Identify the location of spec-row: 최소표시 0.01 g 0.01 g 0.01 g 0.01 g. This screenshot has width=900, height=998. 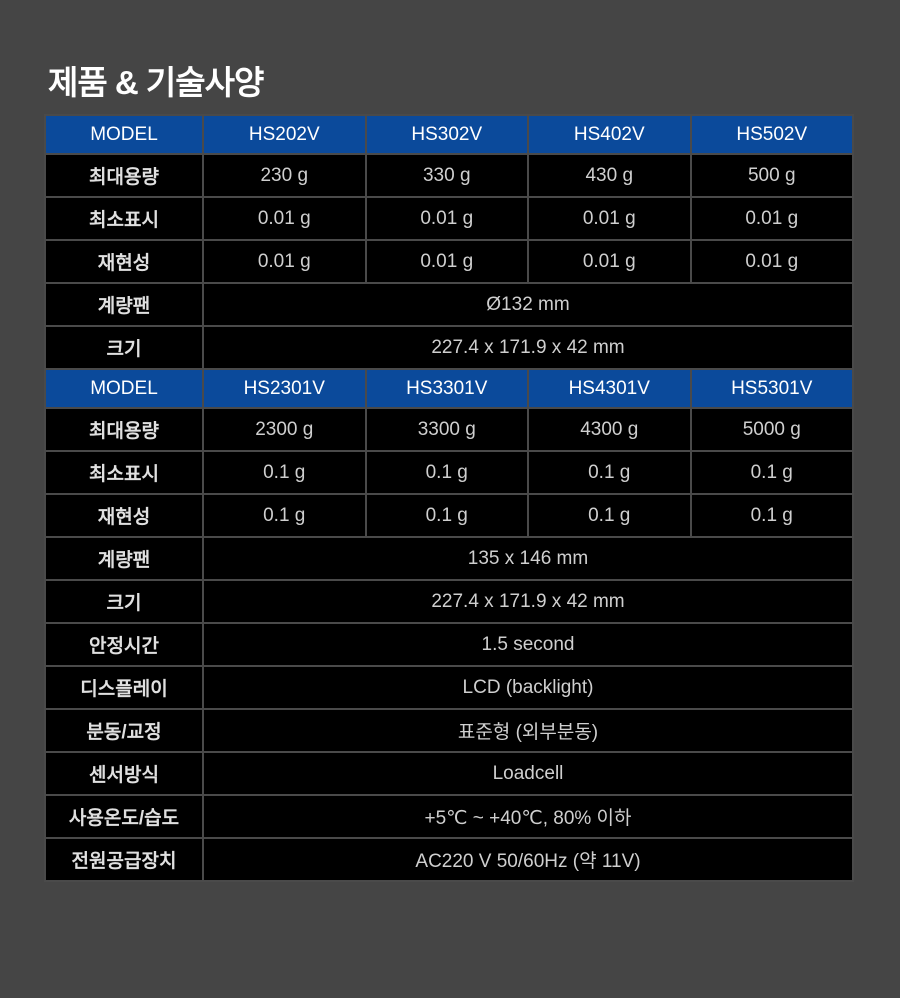
(449, 218).